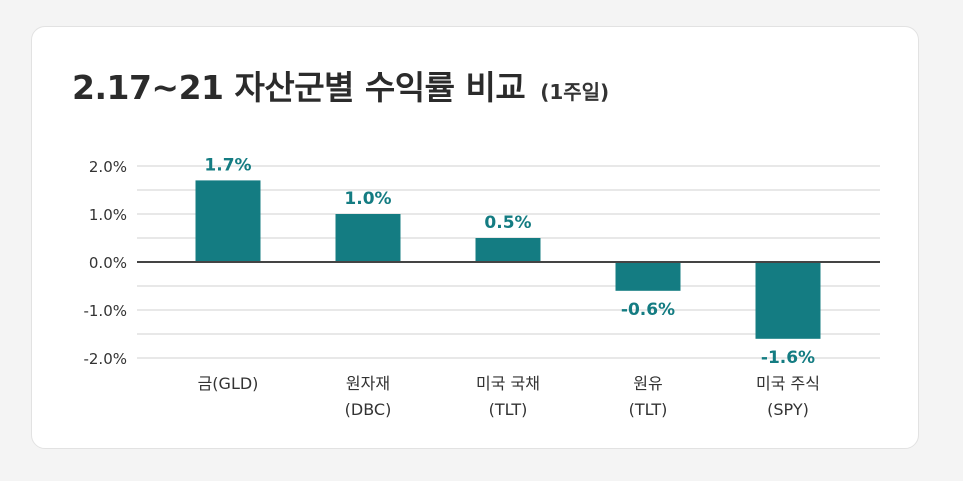 The width and height of the screenshot is (963, 481). Describe the element at coordinates (788, 383) in the screenshot. I see `category-label: 미국 주식` at that location.